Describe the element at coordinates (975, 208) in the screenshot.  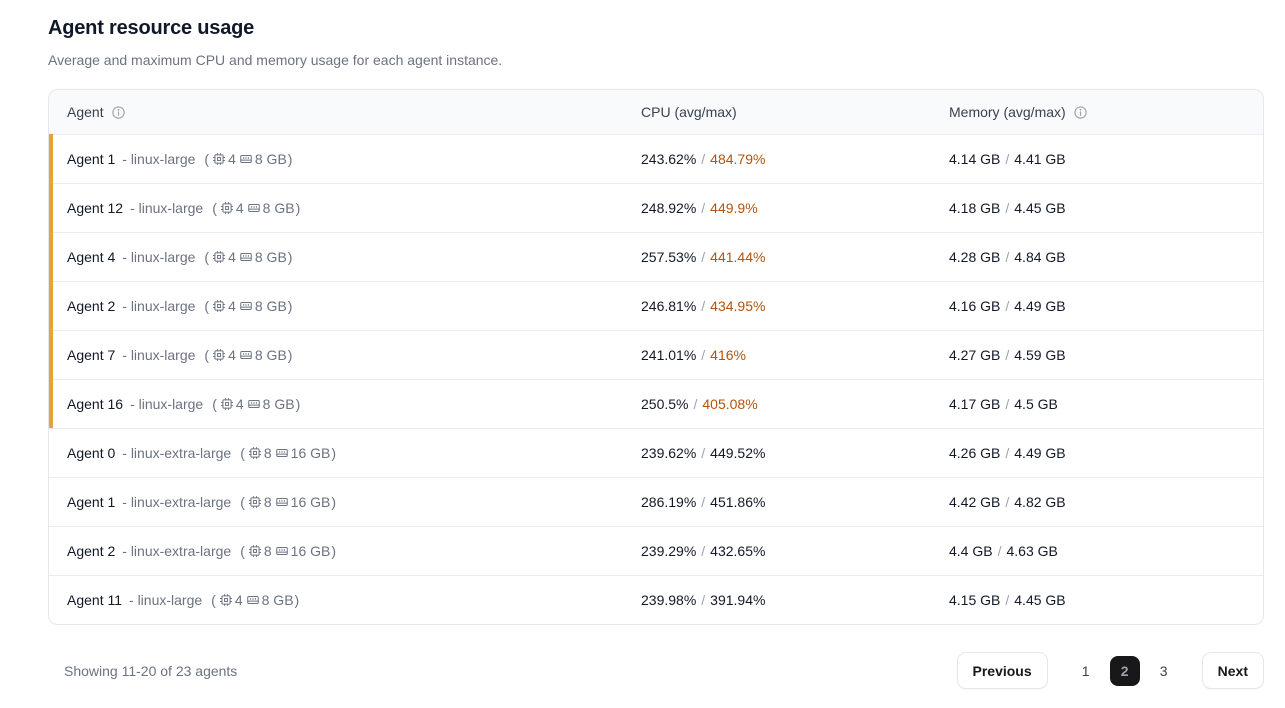
I see `memory-avg-value: 4.18 GB` at that location.